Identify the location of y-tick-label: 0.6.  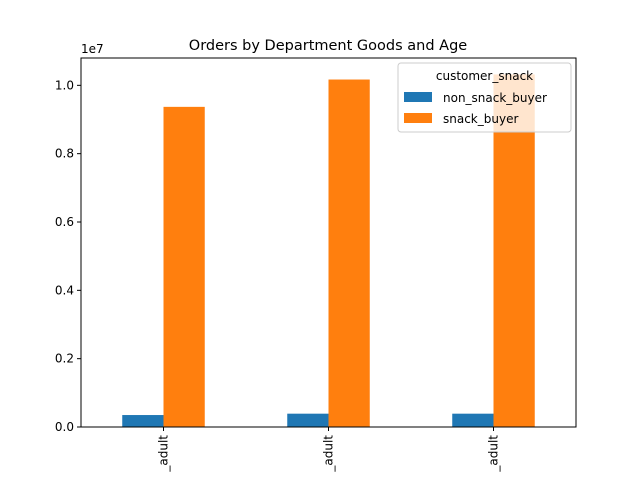
(64, 222).